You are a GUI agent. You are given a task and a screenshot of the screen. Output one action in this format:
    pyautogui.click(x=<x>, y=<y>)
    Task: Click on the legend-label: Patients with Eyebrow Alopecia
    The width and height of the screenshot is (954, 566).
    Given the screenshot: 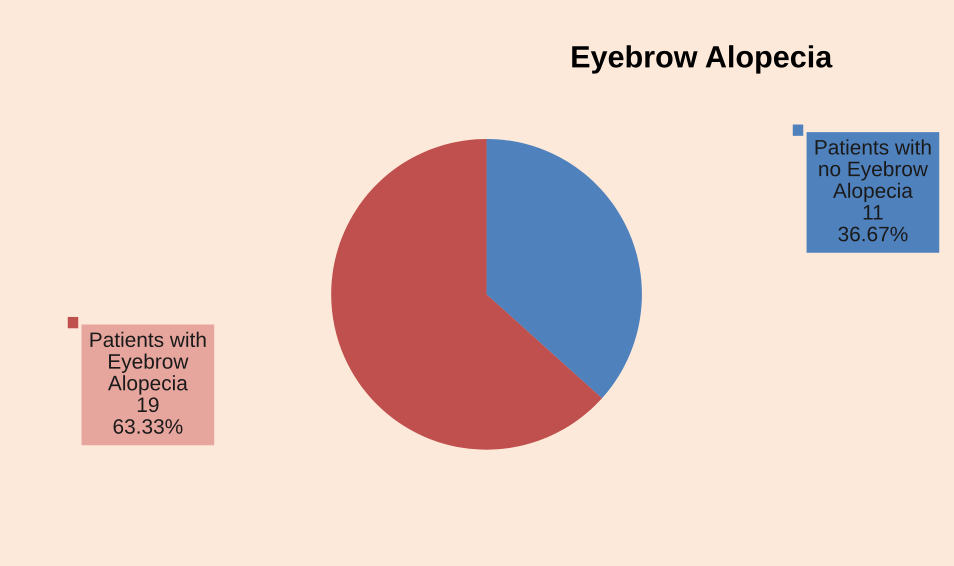 What is the action you would take?
    pyautogui.click(x=148, y=363)
    